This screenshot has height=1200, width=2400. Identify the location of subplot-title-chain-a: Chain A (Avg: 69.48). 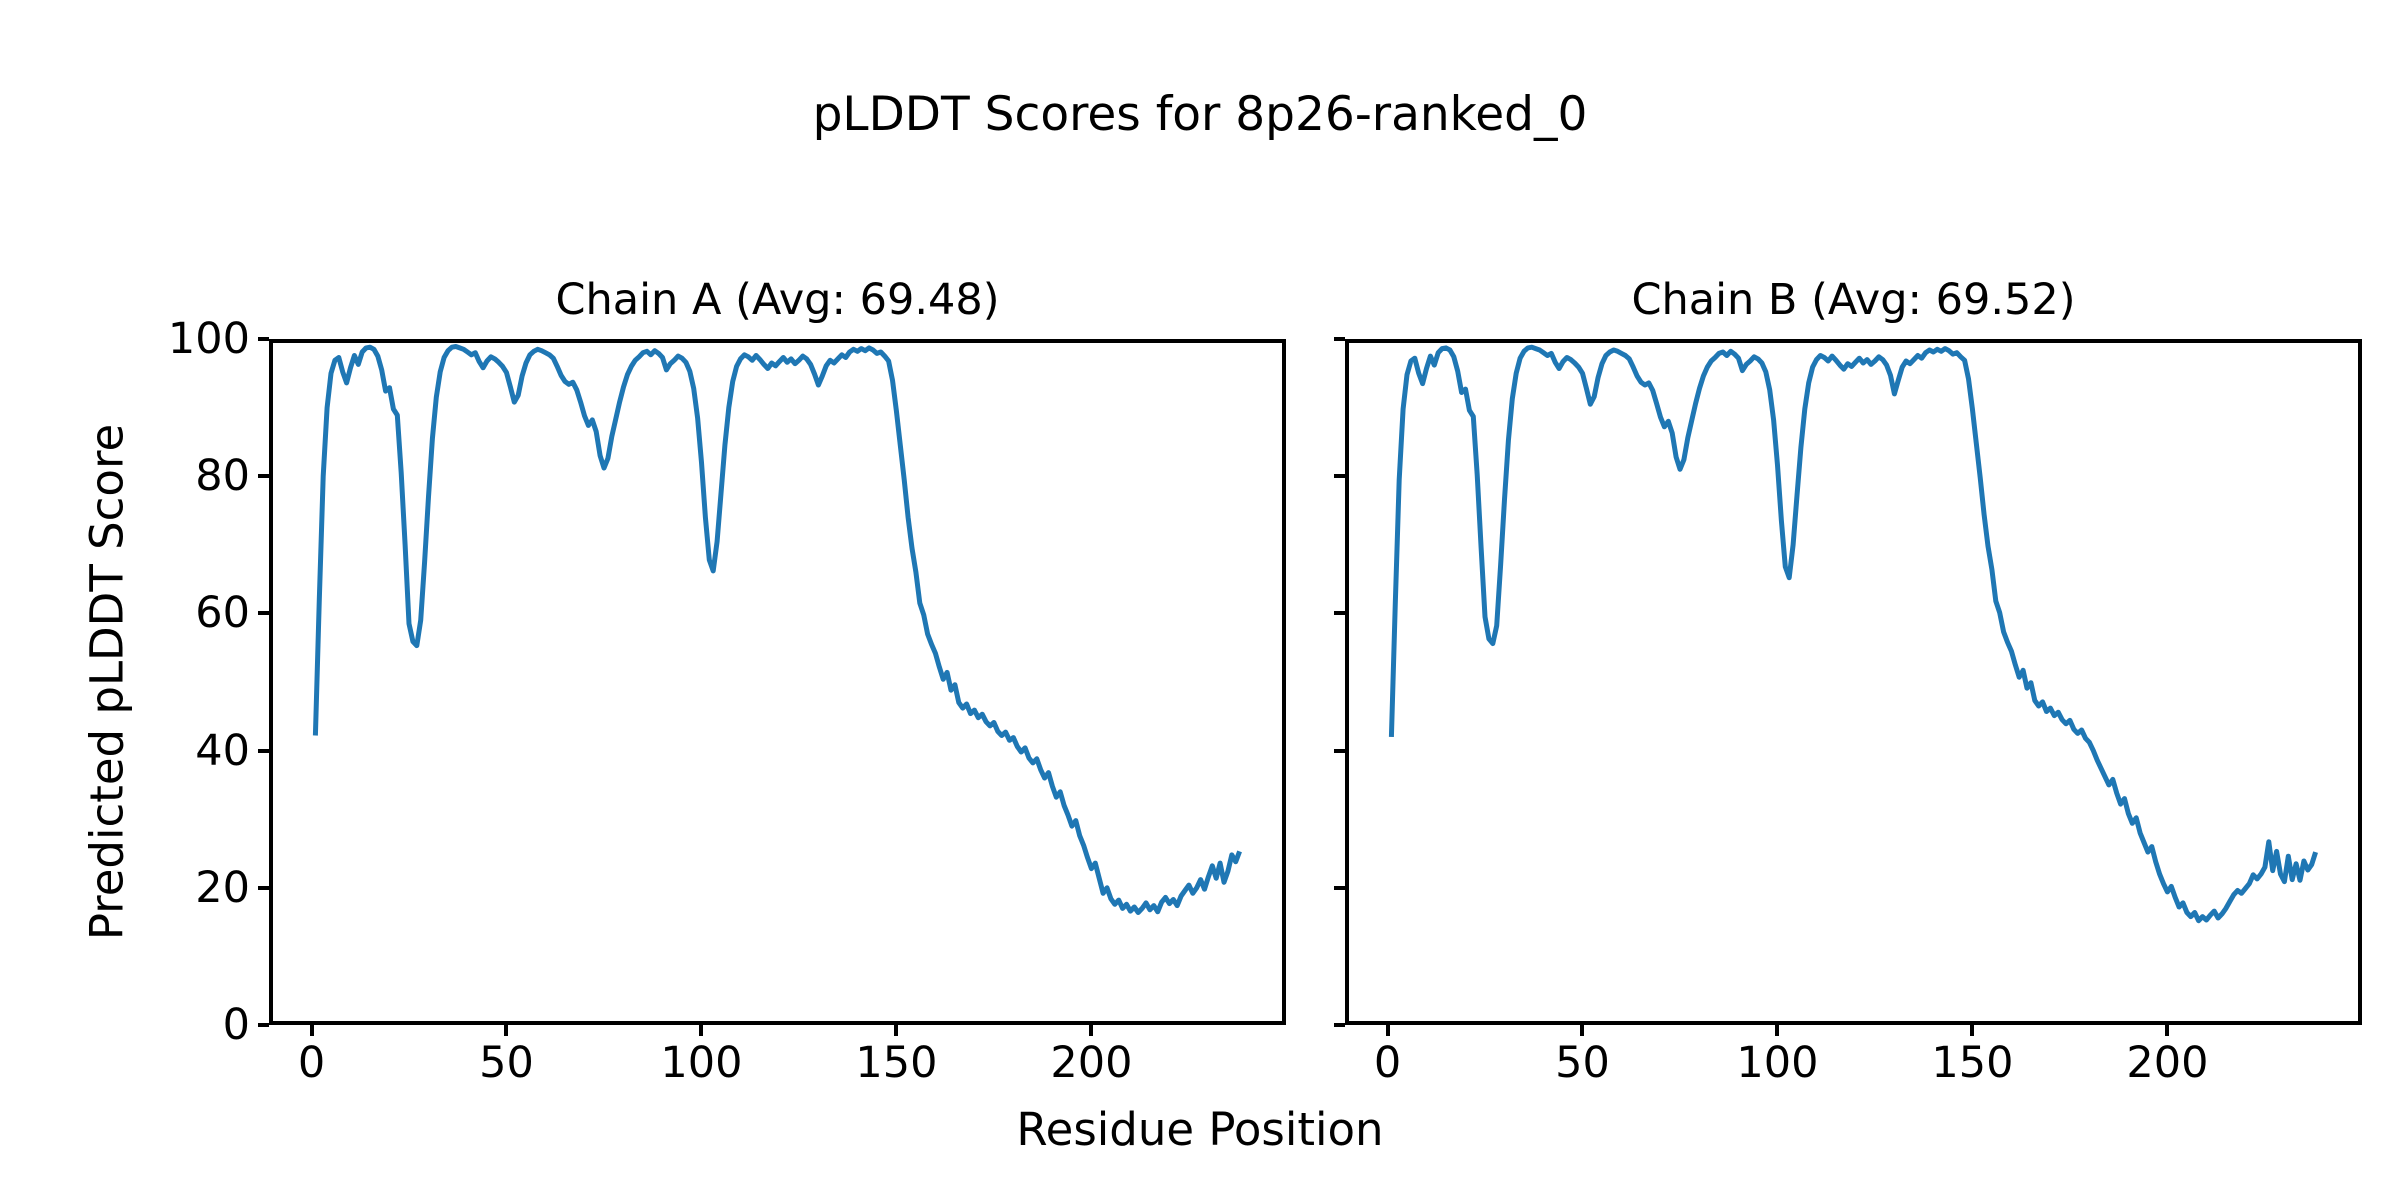
(777, 300).